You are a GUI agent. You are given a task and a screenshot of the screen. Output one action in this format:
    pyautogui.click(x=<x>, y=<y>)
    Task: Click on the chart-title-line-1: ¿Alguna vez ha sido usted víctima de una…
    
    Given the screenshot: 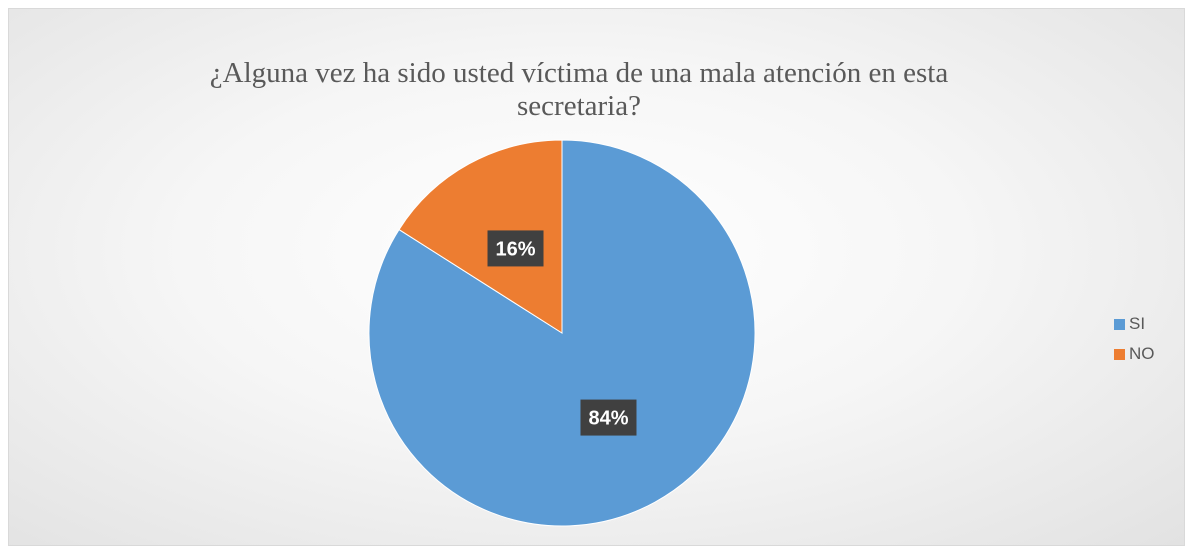 What is the action you would take?
    pyautogui.click(x=579, y=73)
    